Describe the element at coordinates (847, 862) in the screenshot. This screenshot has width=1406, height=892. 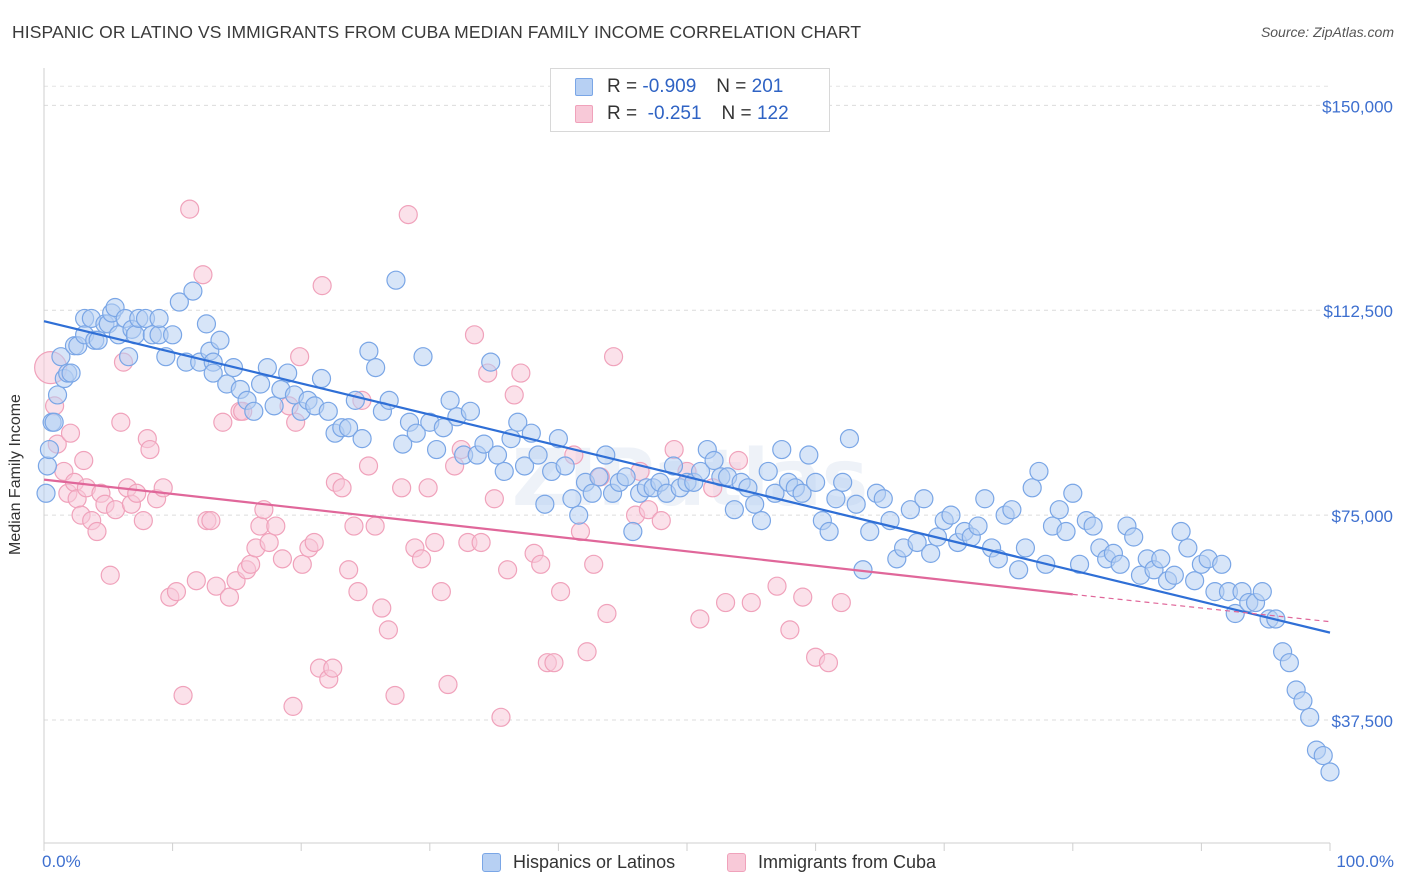
I see `legend-label-cuba: Immigrants from Cuba` at that location.